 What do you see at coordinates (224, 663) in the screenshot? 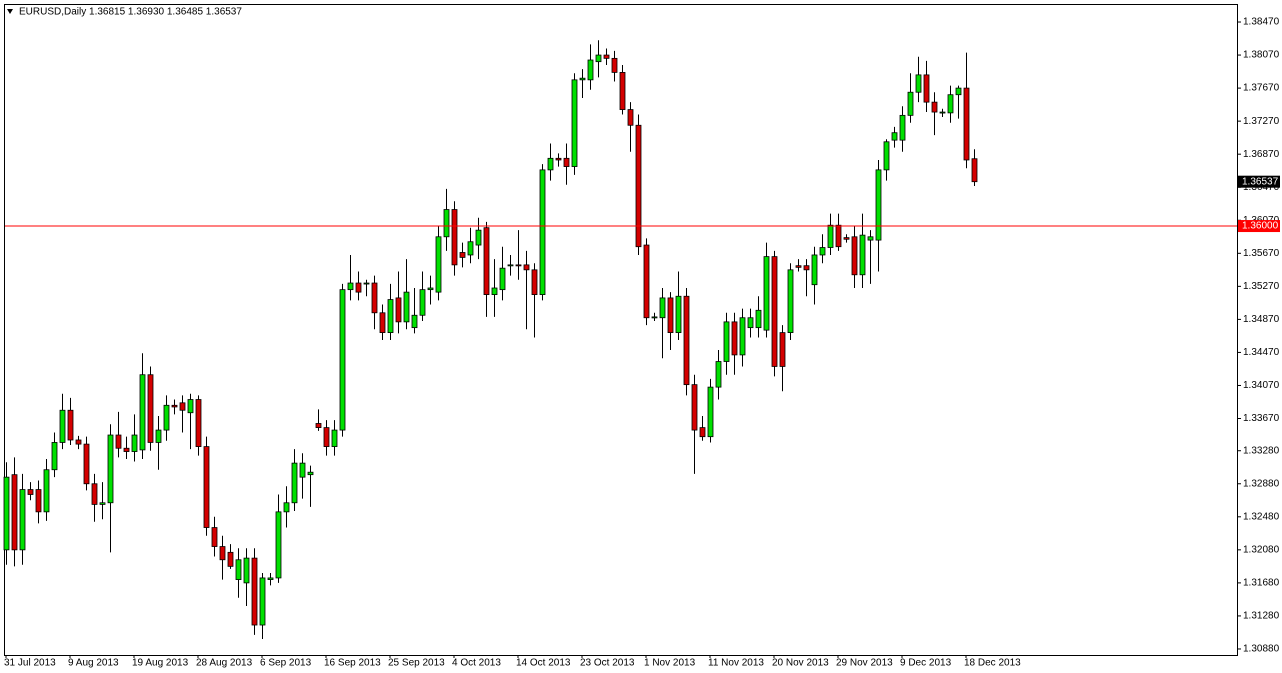
I see `x-tick-label: 28 Aug 2013` at bounding box center [224, 663].